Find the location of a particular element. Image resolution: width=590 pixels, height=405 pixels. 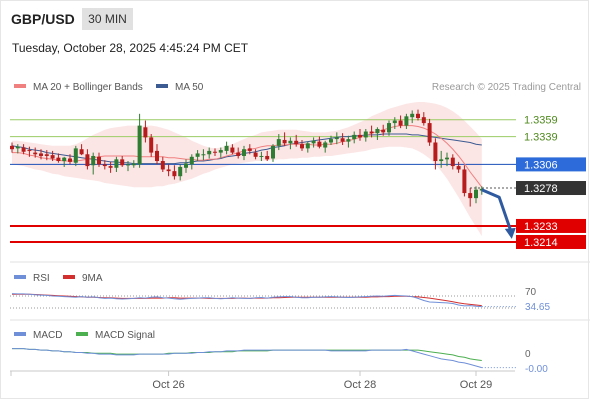

time-axis-tick-label: Oct 28 is located at coordinates (360, 385).